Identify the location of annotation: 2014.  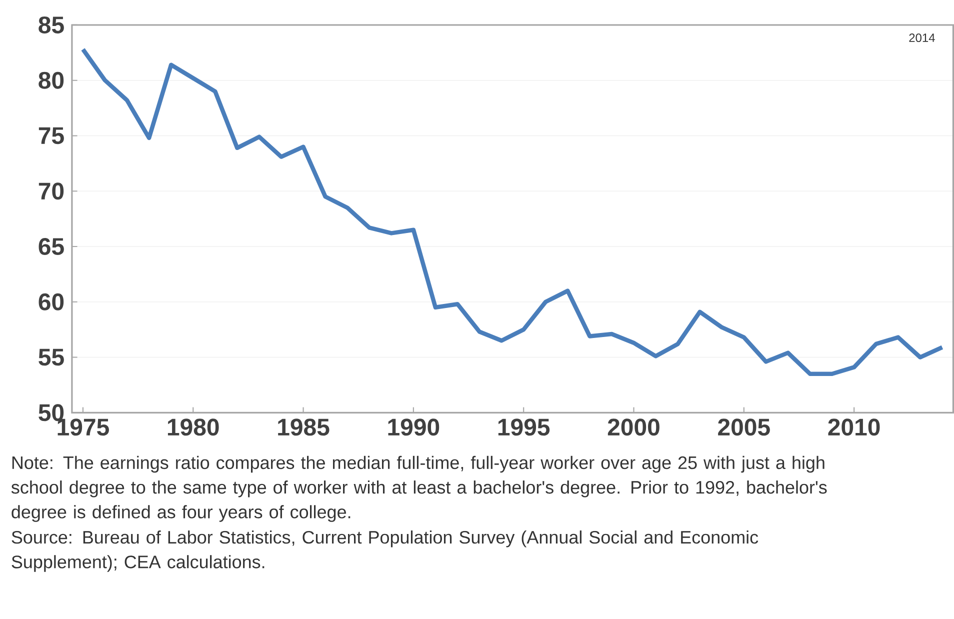
(922, 37).